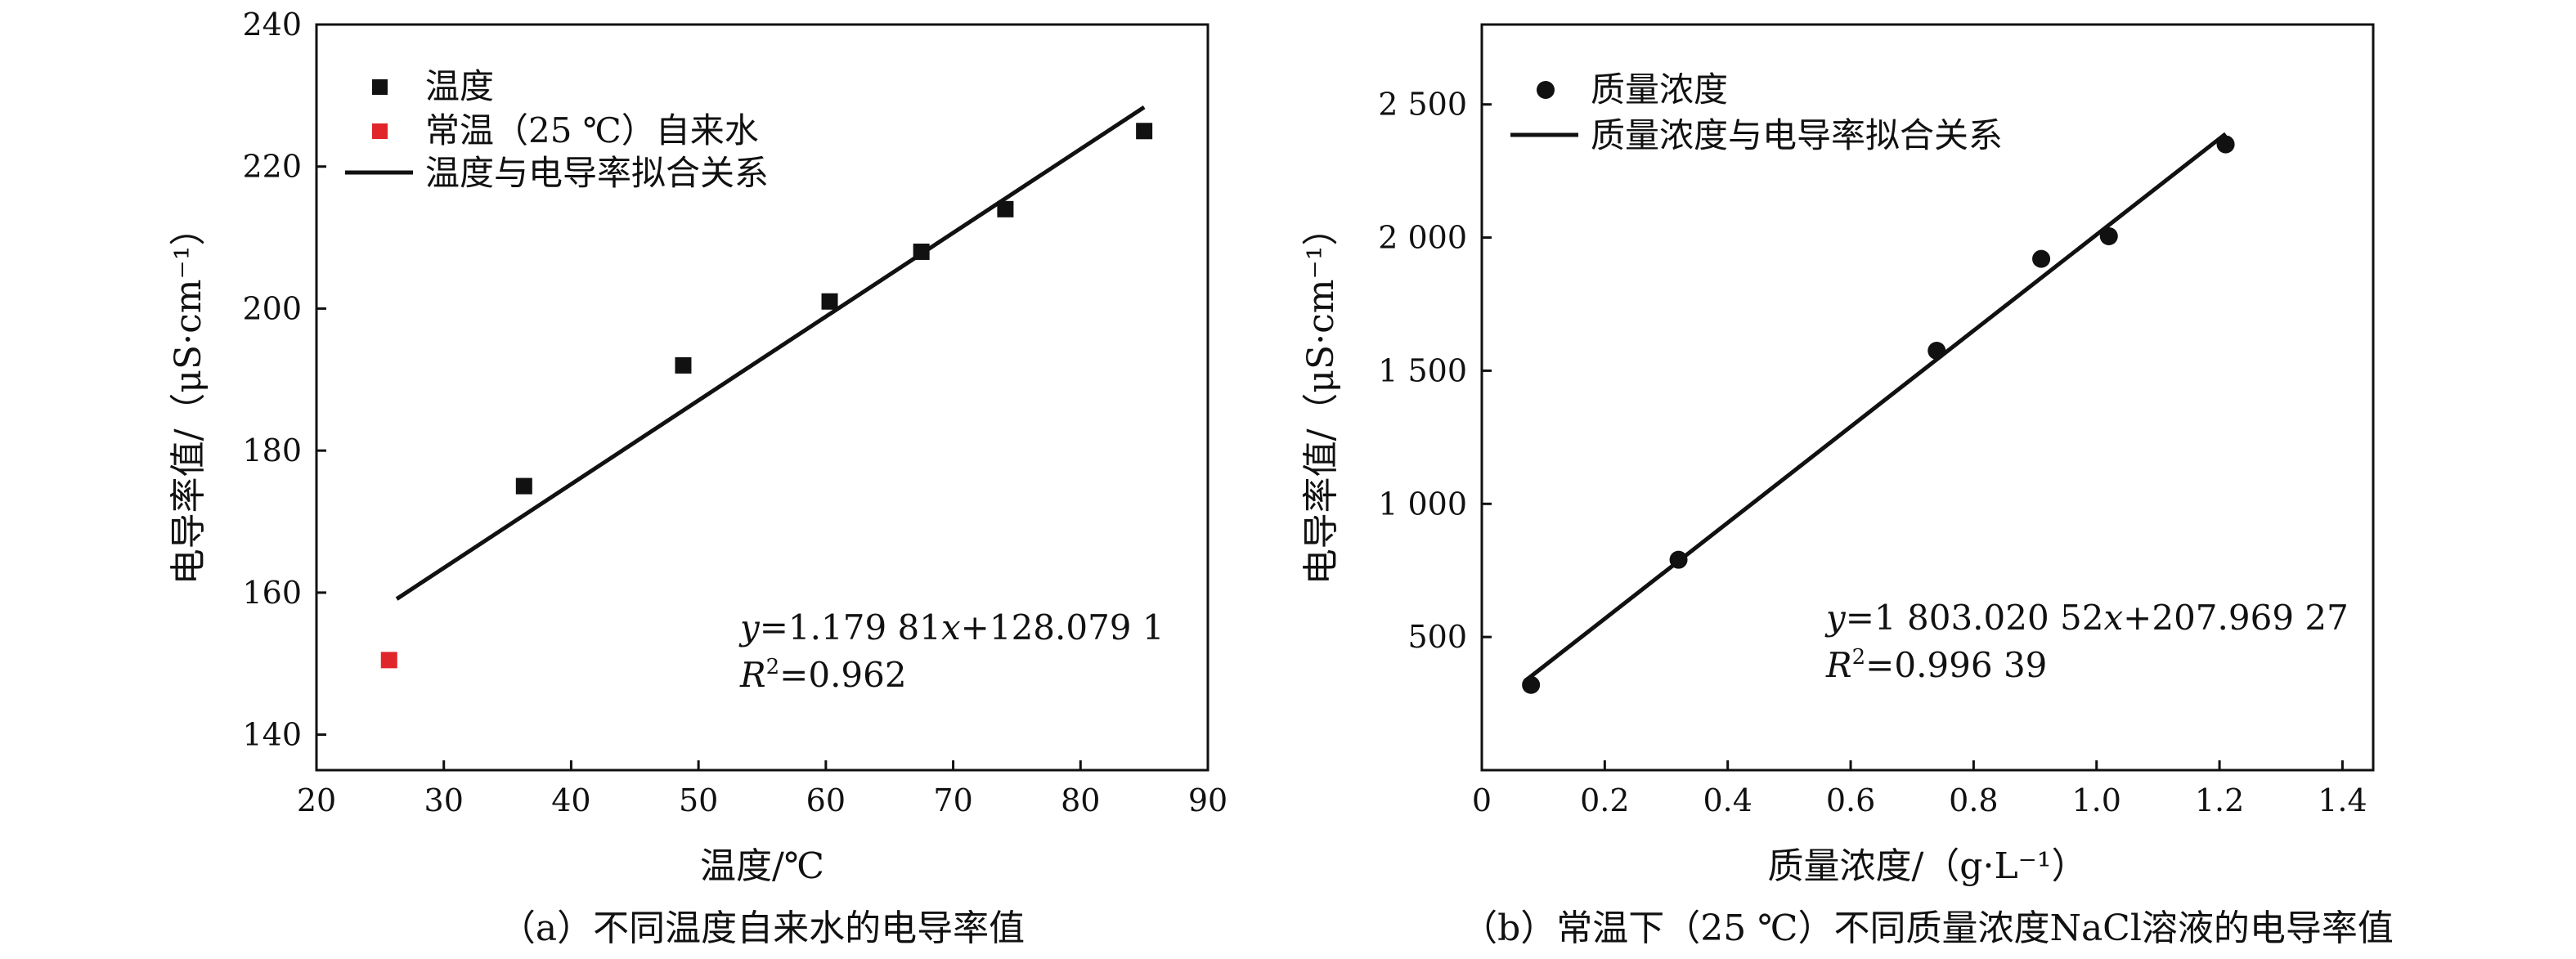  What do you see at coordinates (272, 167) in the screenshot?
I see `y-tick-label: 220` at bounding box center [272, 167].